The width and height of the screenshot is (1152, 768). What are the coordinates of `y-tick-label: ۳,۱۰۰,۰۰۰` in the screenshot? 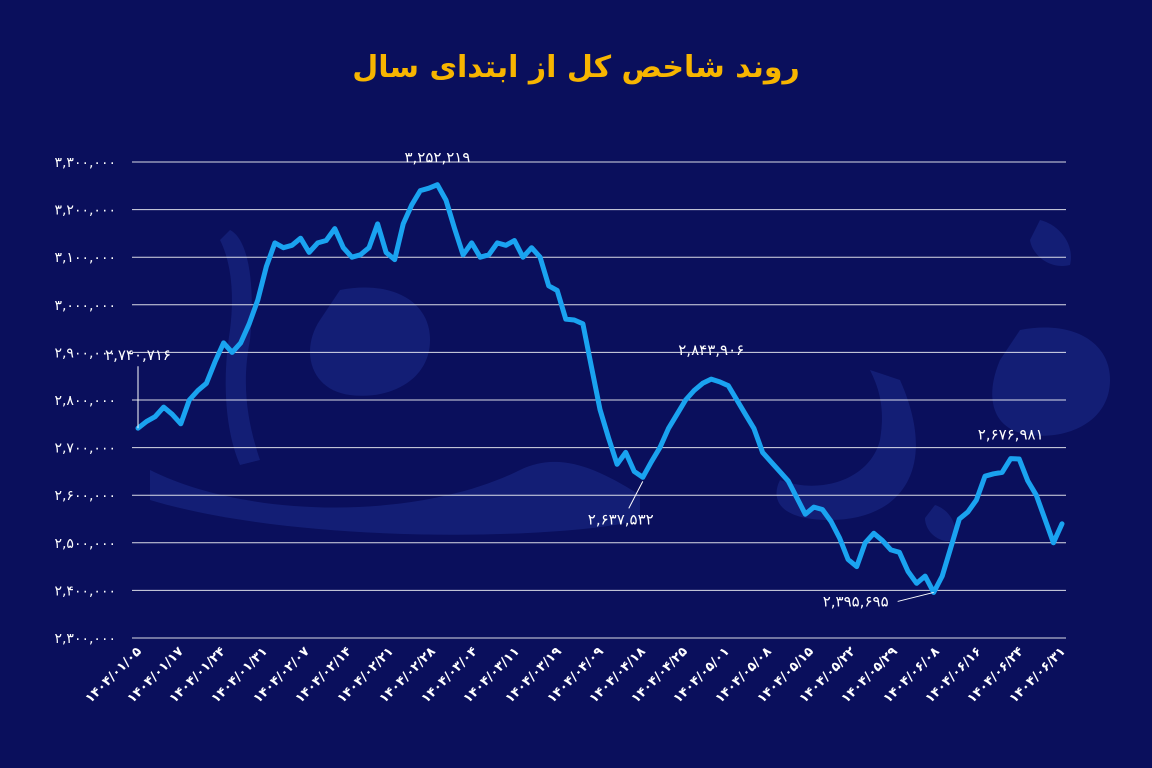 It's located at (85, 258).